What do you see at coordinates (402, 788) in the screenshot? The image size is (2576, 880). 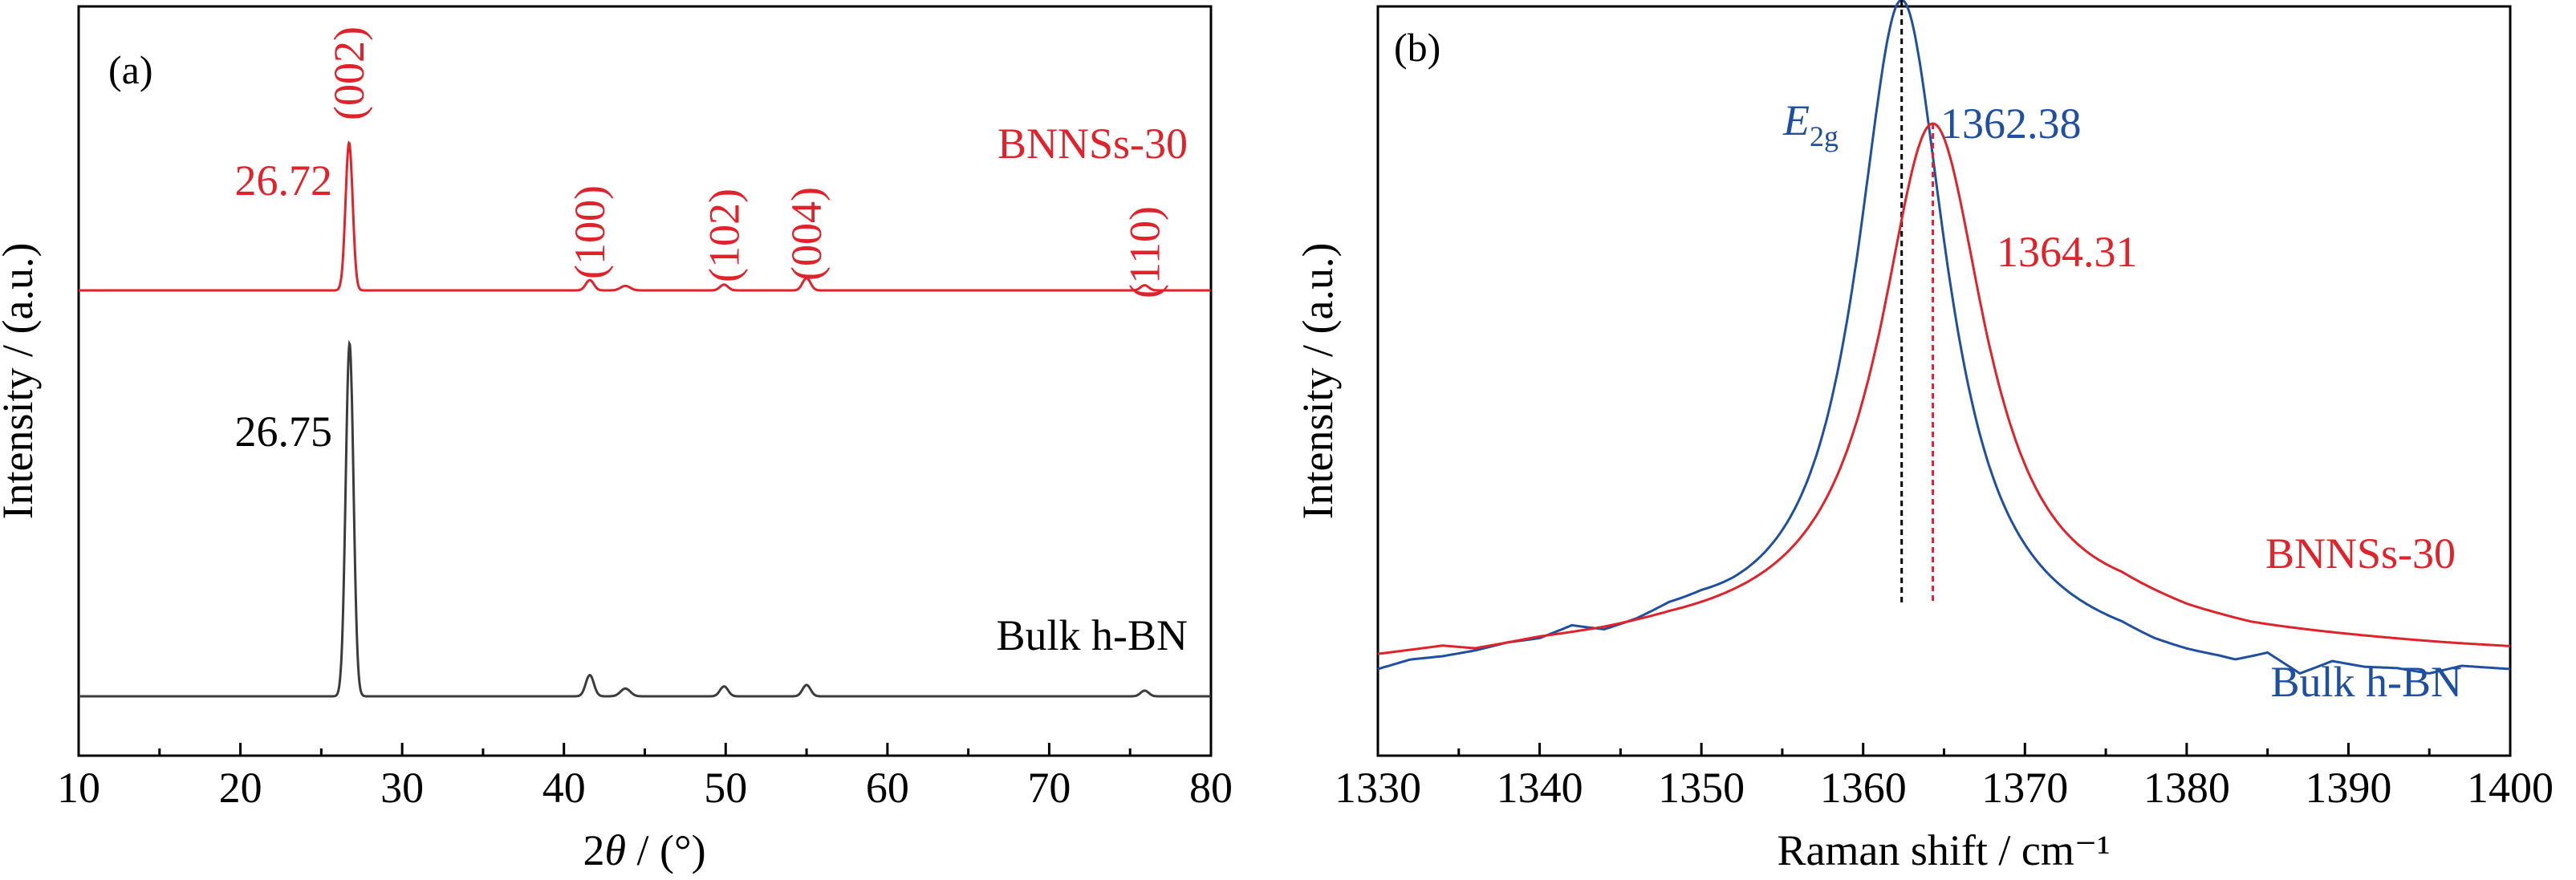 I see `x-tick-label-a: 30` at bounding box center [402, 788].